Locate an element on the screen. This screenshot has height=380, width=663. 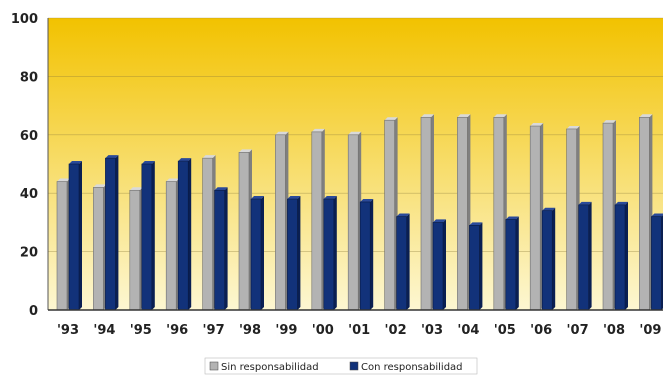
legend-box is located at coordinates (341, 366).